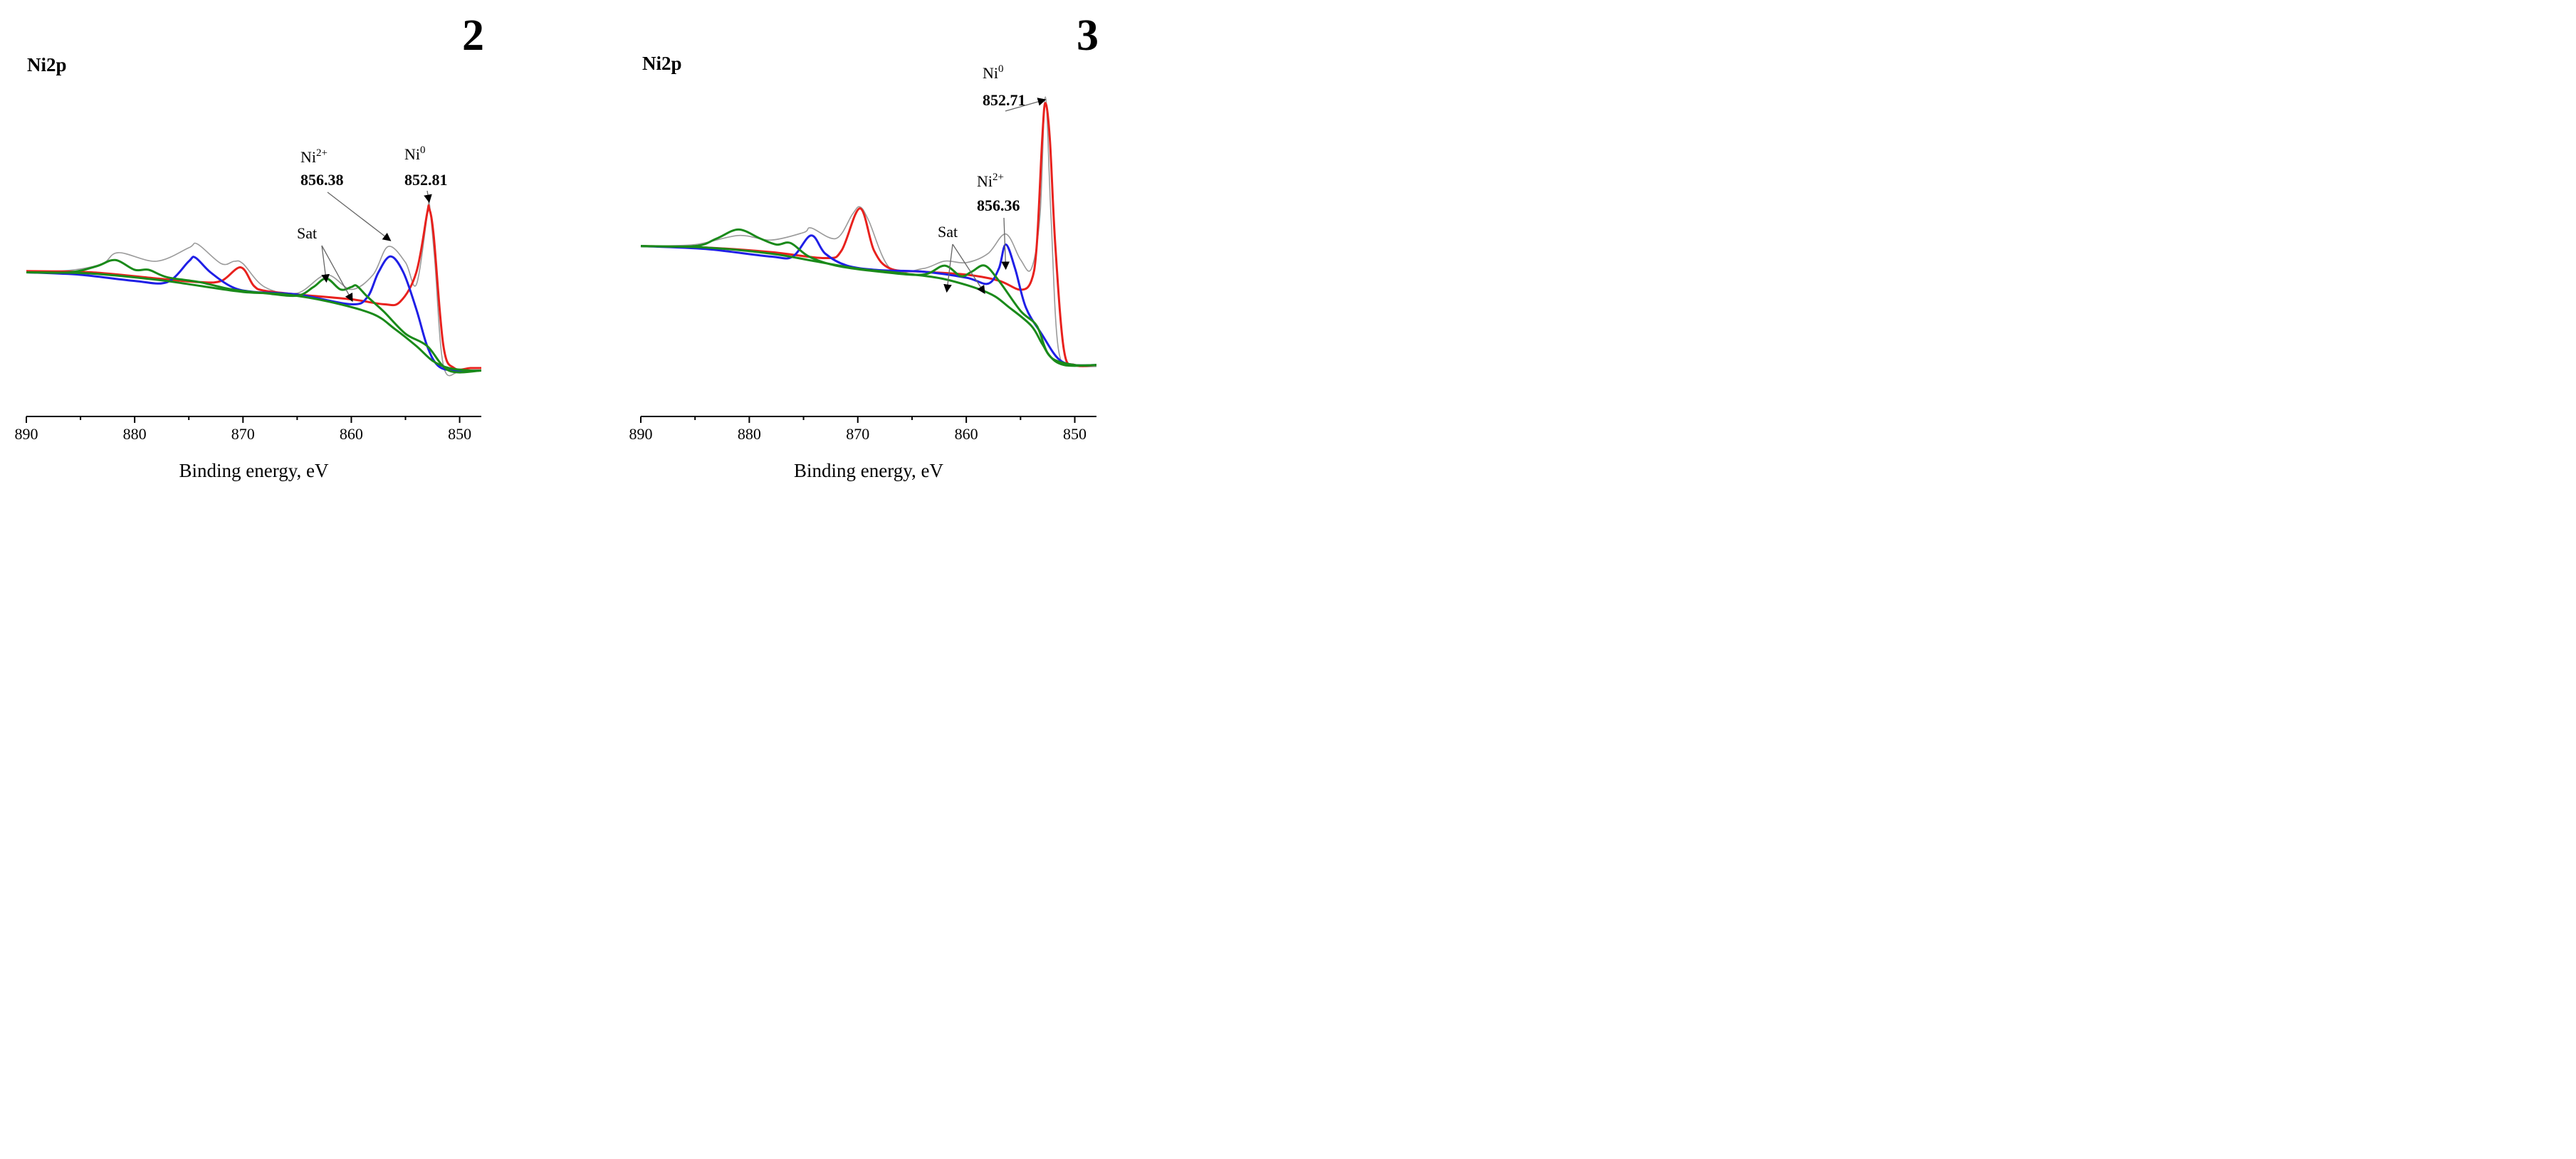 Image resolution: width=2576 pixels, height=1159 pixels. Describe the element at coordinates (473, 35) in the screenshot. I see `panel-number: 2` at that location.